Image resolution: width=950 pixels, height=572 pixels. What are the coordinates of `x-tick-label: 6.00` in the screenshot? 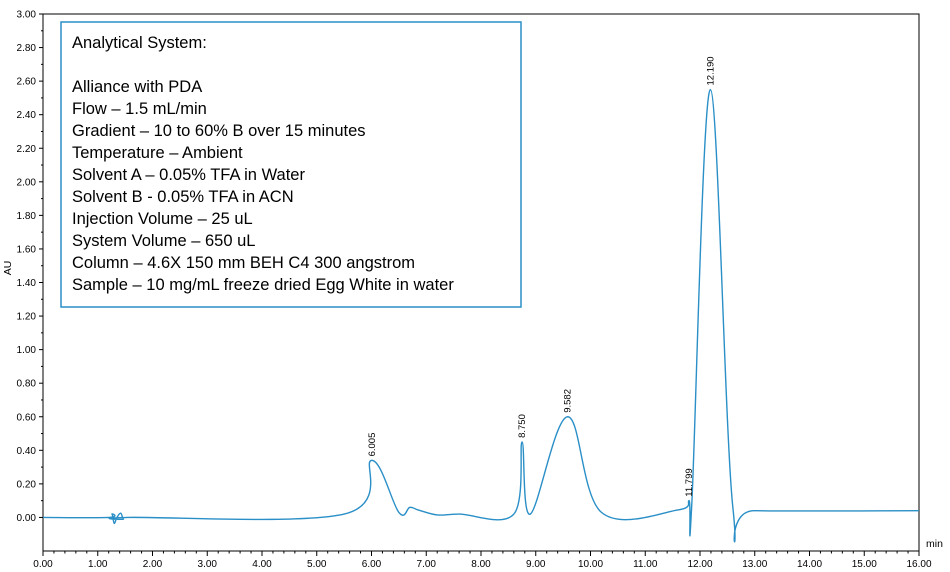 It's located at (372, 564).